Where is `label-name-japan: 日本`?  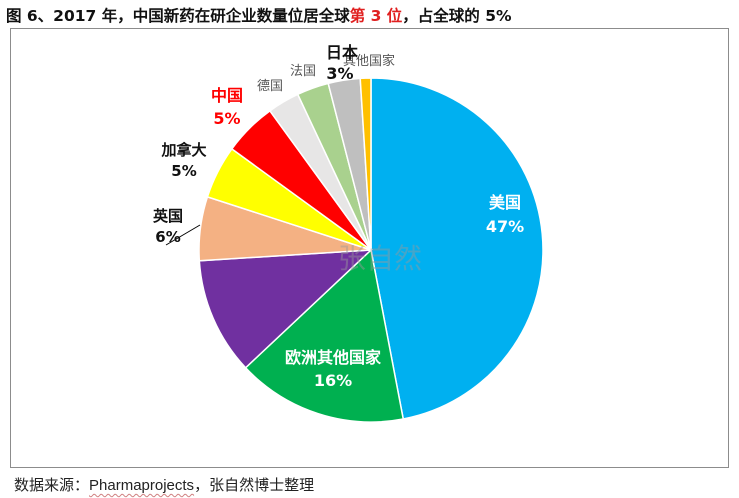 label-name-japan: 日本 is located at coordinates (342, 52).